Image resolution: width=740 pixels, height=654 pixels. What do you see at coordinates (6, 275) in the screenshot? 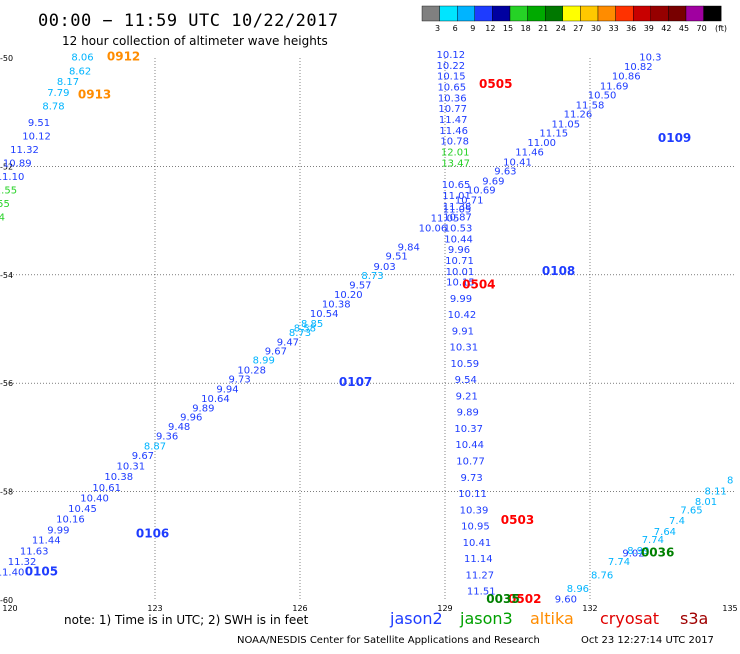
I see `lat-tick-label: -54` at bounding box center [6, 275].